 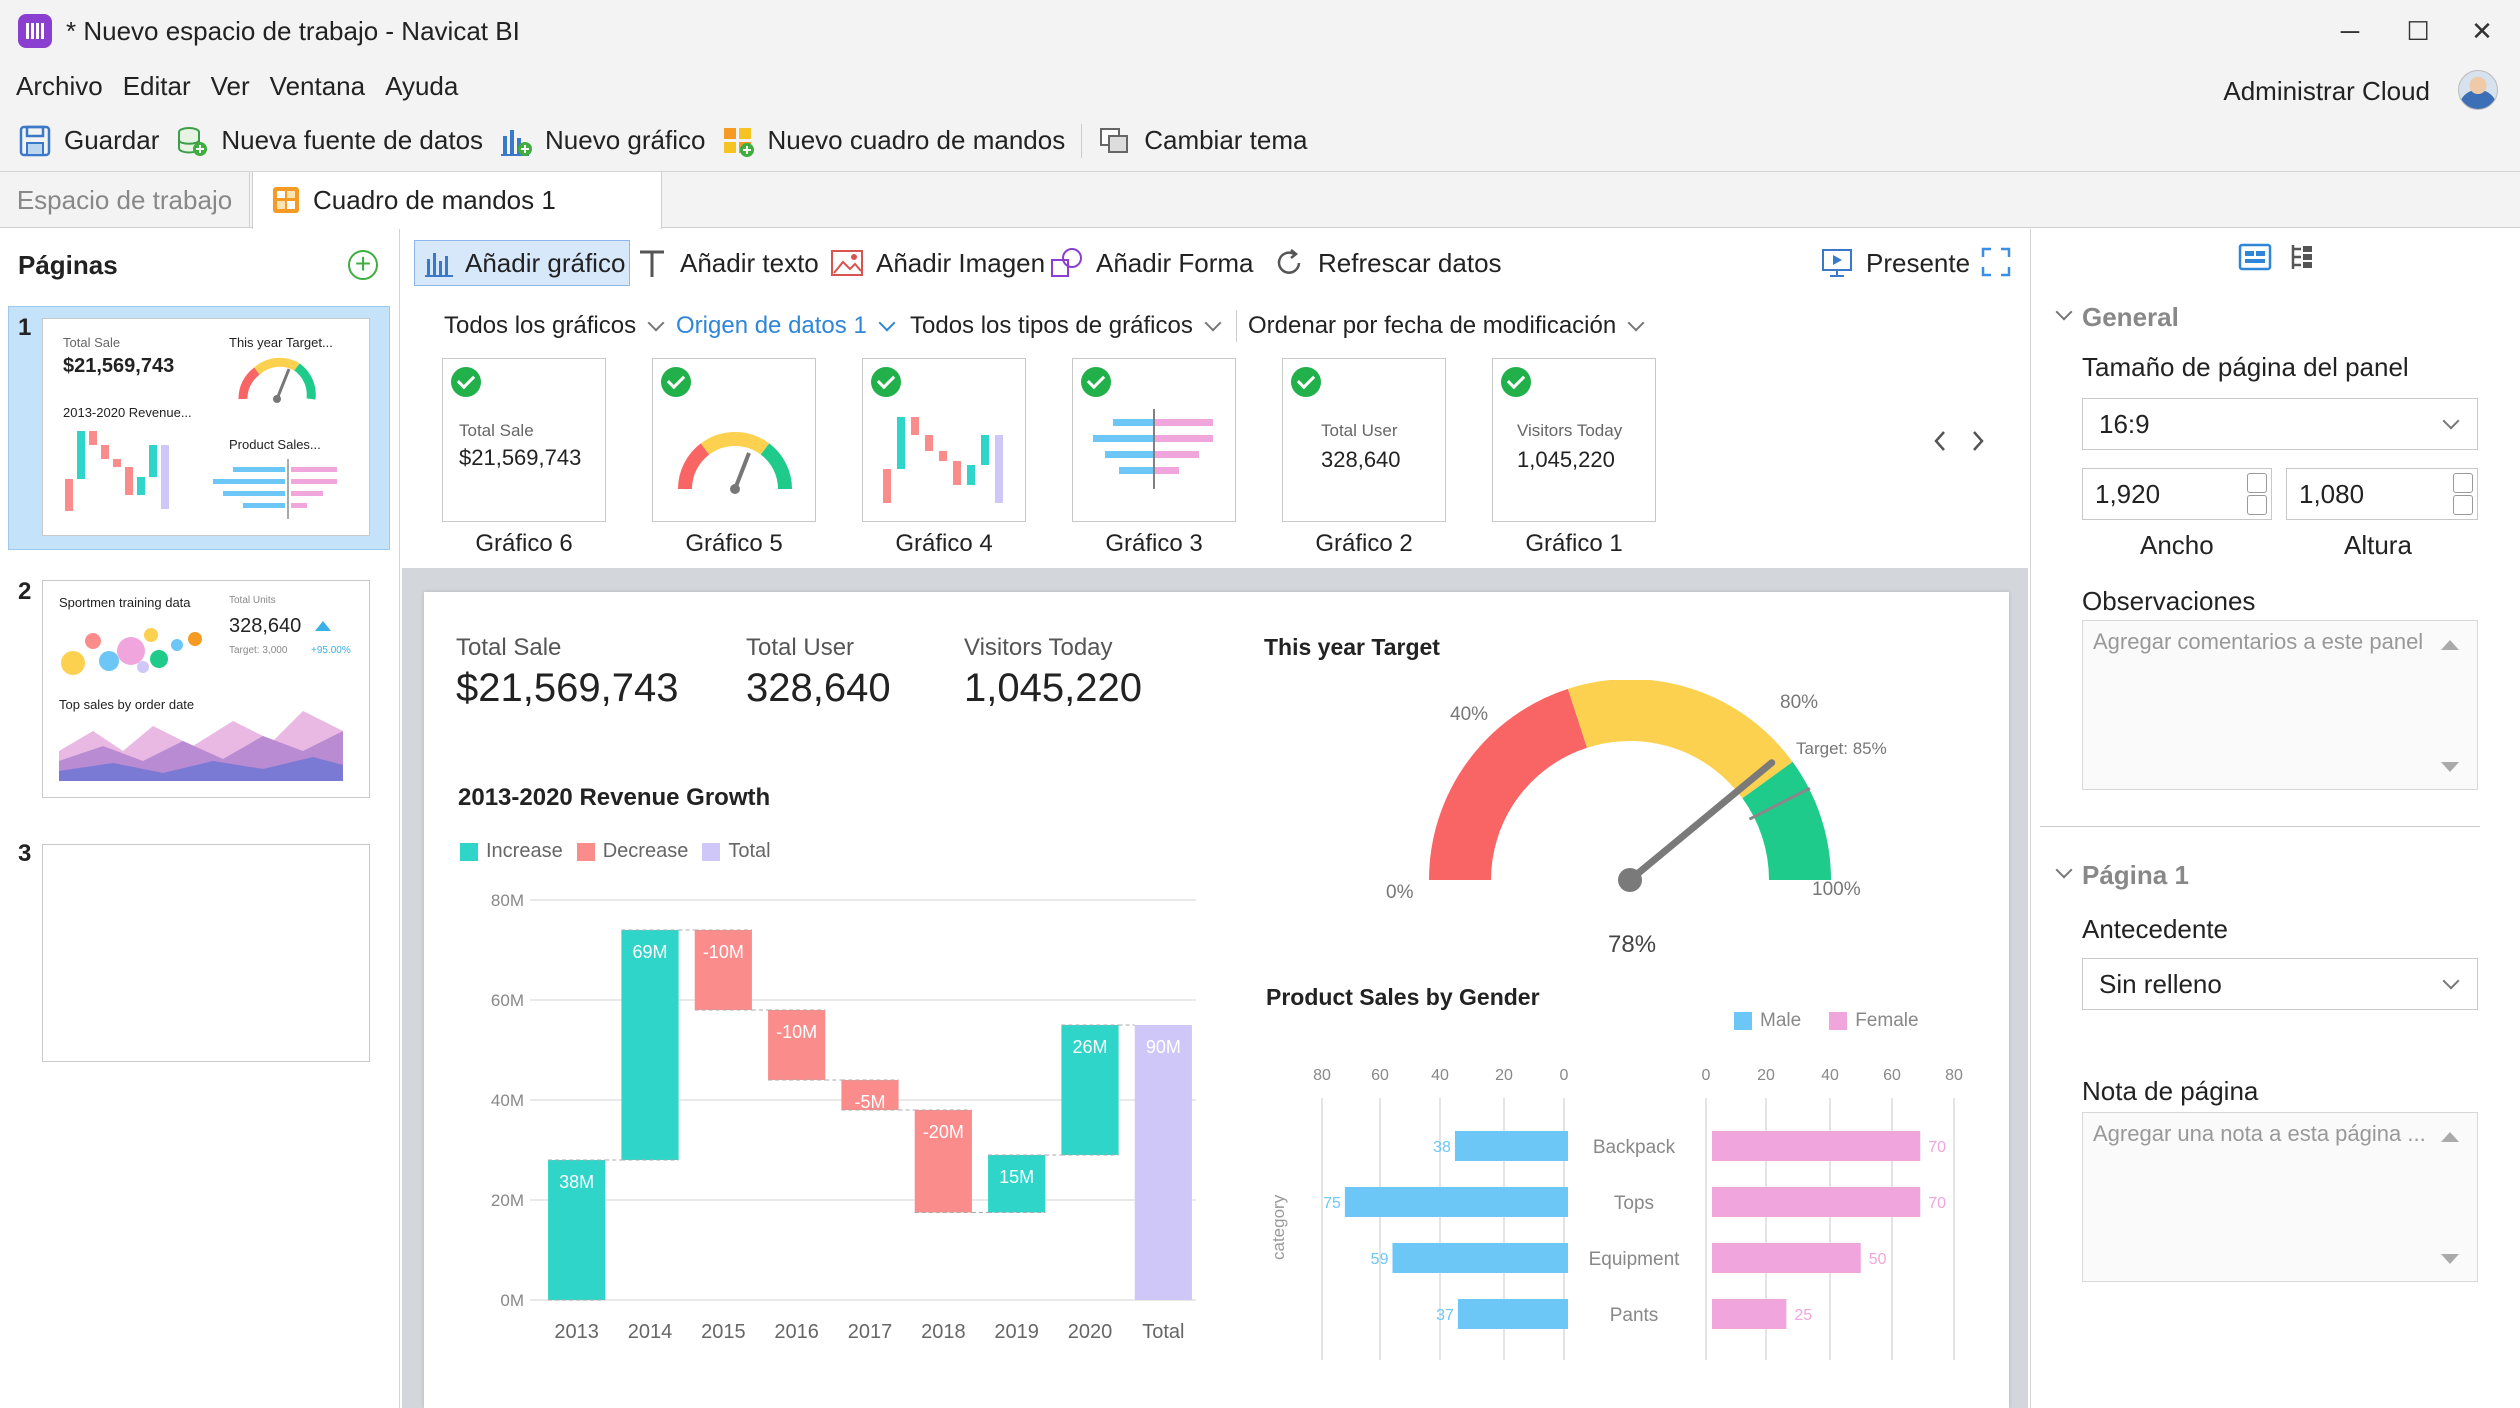 I want to click on category-label: Tops, so click(x=1634, y=1203).